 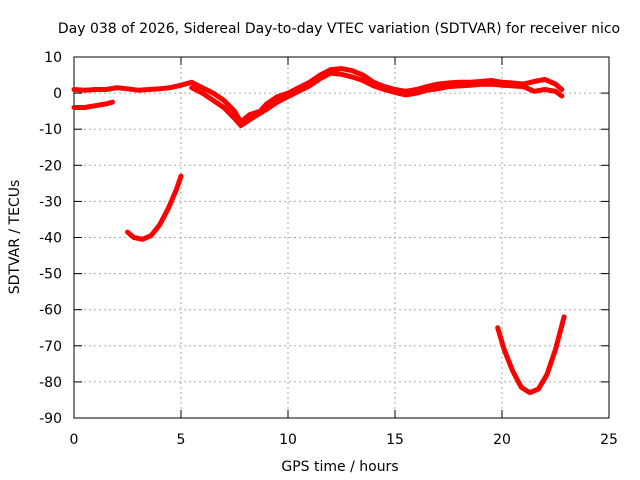 I want to click on trace-main-lower, so click(x=377, y=99).